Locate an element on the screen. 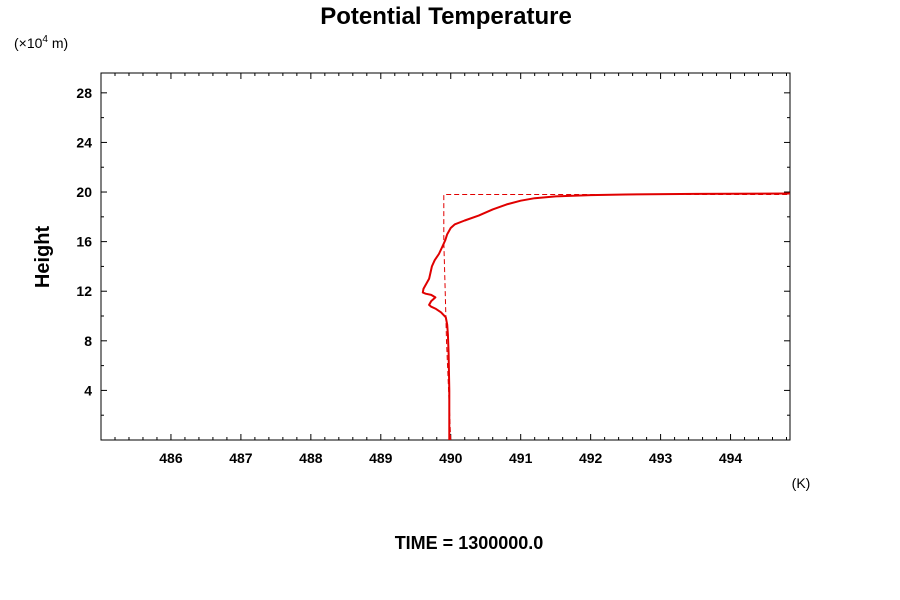  x-tick-label: 493 is located at coordinates (661, 458).